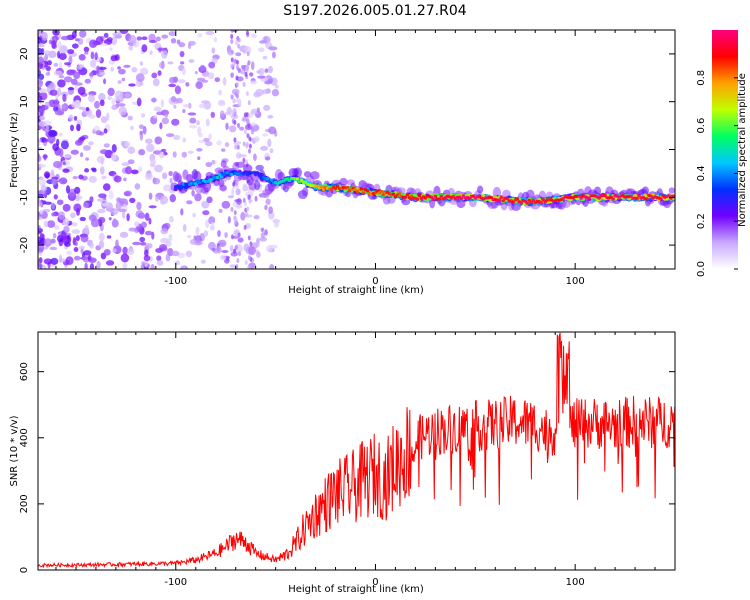 The image size is (750, 600). What do you see at coordinates (24, 54) in the screenshot?
I see `y-tick-label: 20` at bounding box center [24, 54].